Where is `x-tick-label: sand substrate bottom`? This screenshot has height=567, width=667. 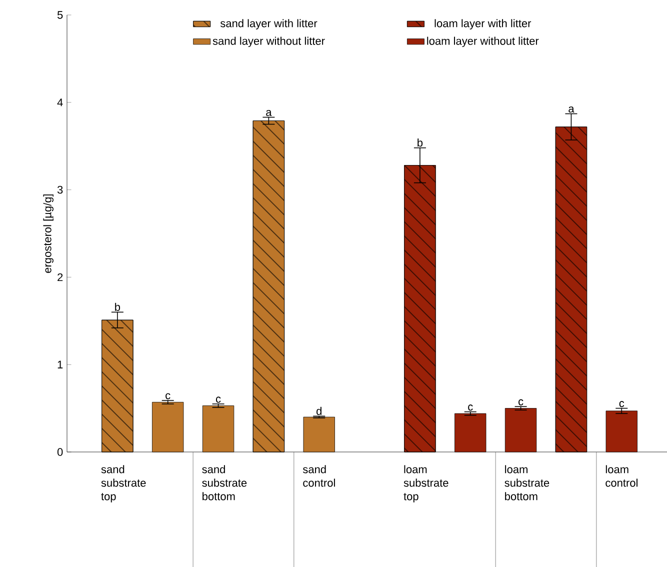
x-tick-label: sand substrate bottom is located at coordinates (224, 482).